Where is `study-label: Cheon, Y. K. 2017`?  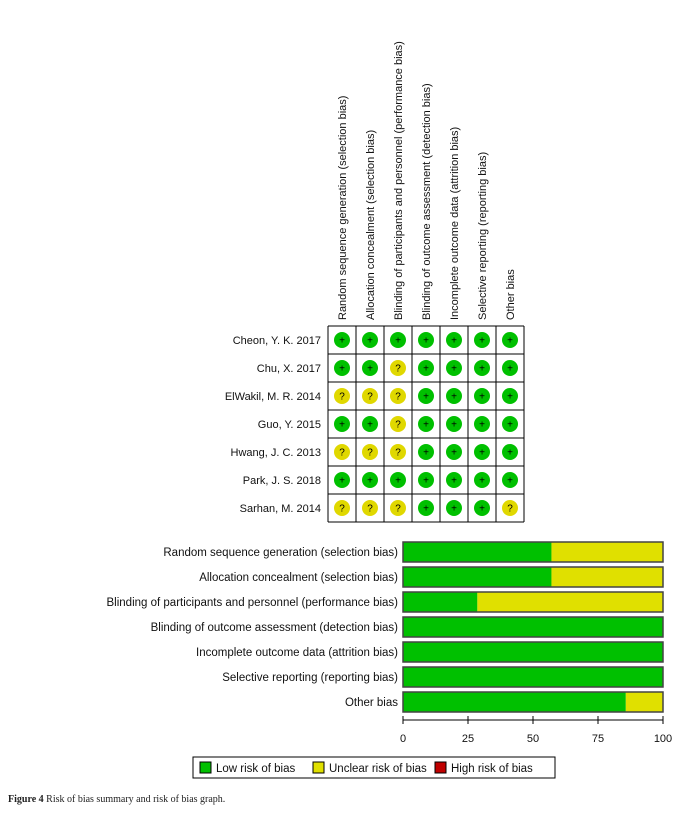 study-label: Cheon, Y. K. 2017 is located at coordinates (277, 341).